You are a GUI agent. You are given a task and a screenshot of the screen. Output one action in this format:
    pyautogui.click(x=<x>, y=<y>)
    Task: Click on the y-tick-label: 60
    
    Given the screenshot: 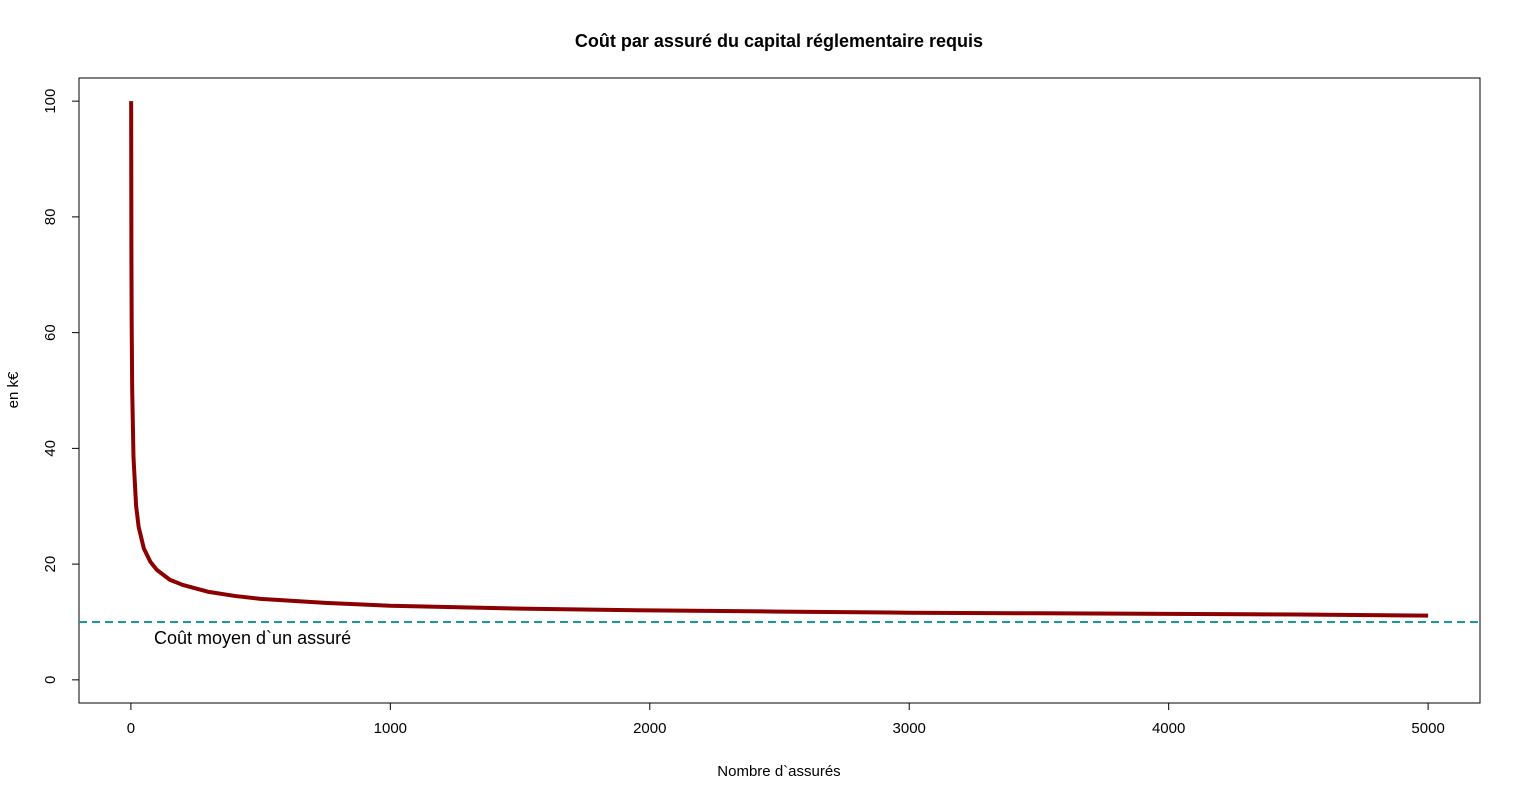 What is the action you would take?
    pyautogui.click(x=50, y=332)
    